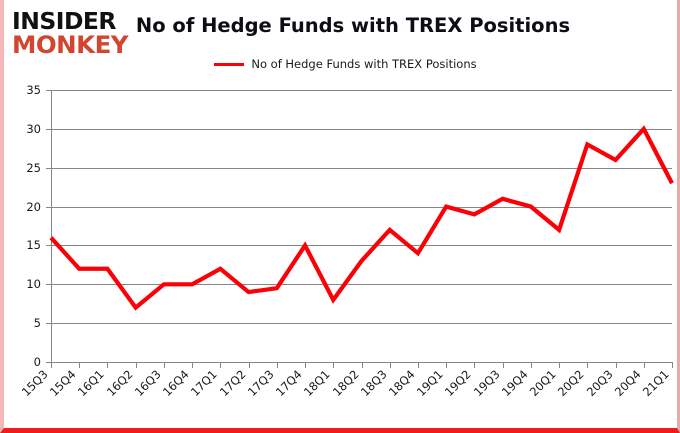 The image size is (680, 433). Describe the element at coordinates (120, 383) in the screenshot. I see `x-axis-tick-label: 16Q2` at that location.